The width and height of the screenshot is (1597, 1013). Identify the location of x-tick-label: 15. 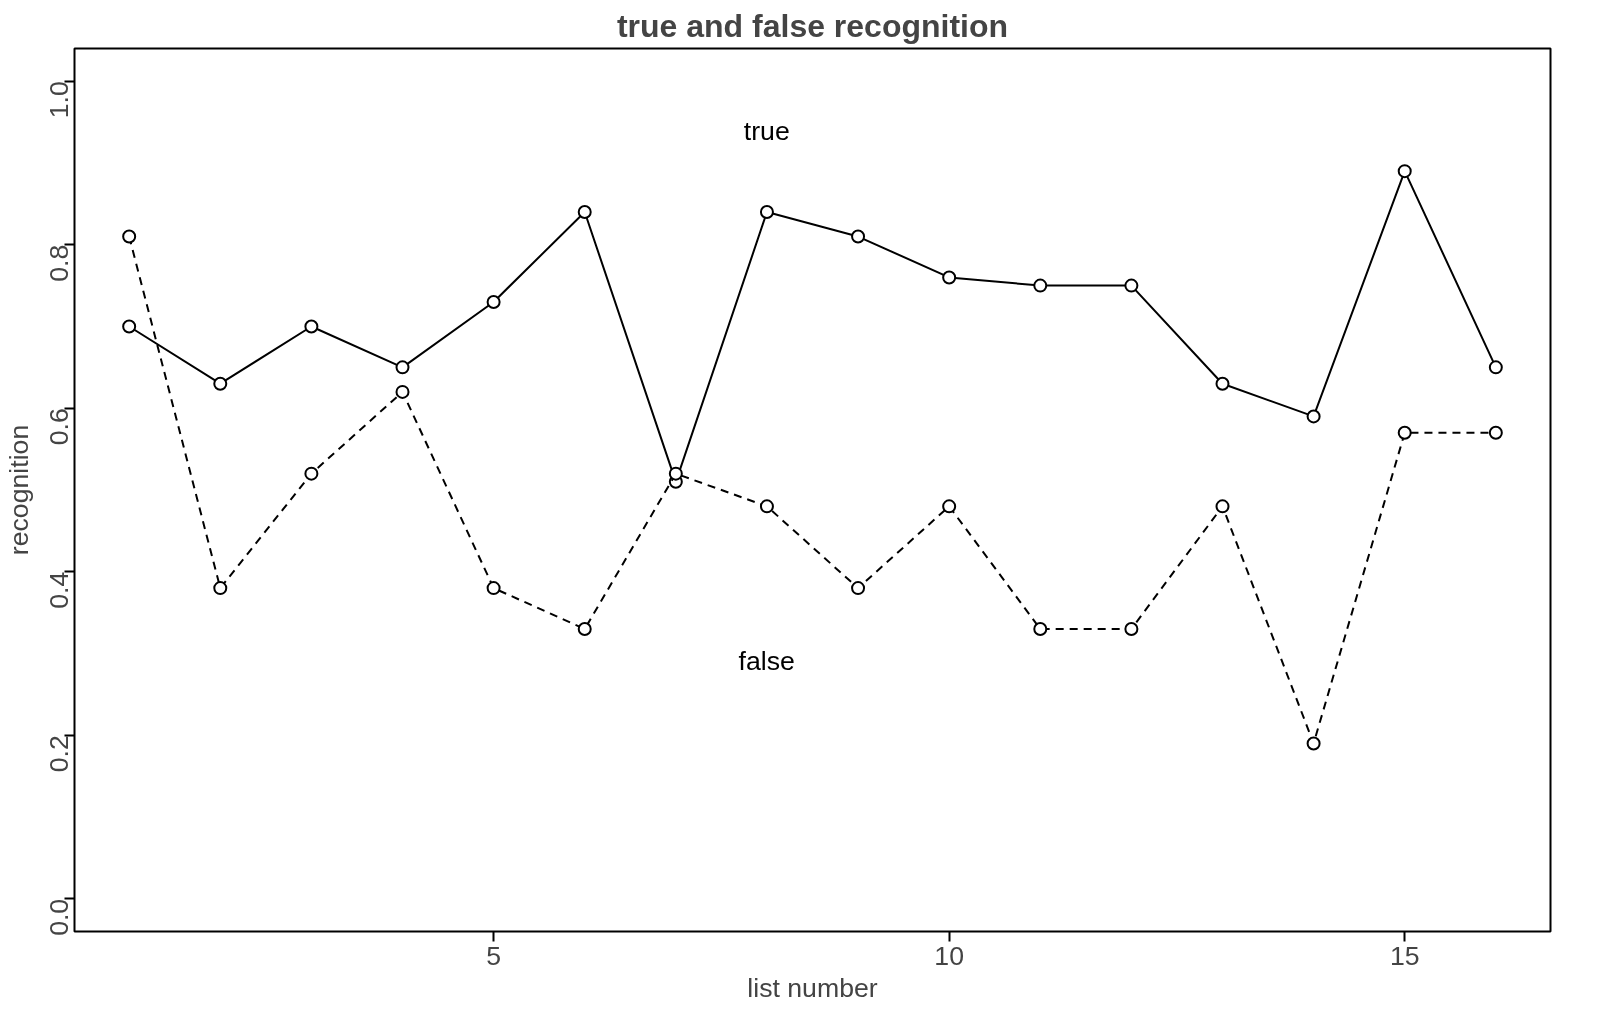
(1404, 955).